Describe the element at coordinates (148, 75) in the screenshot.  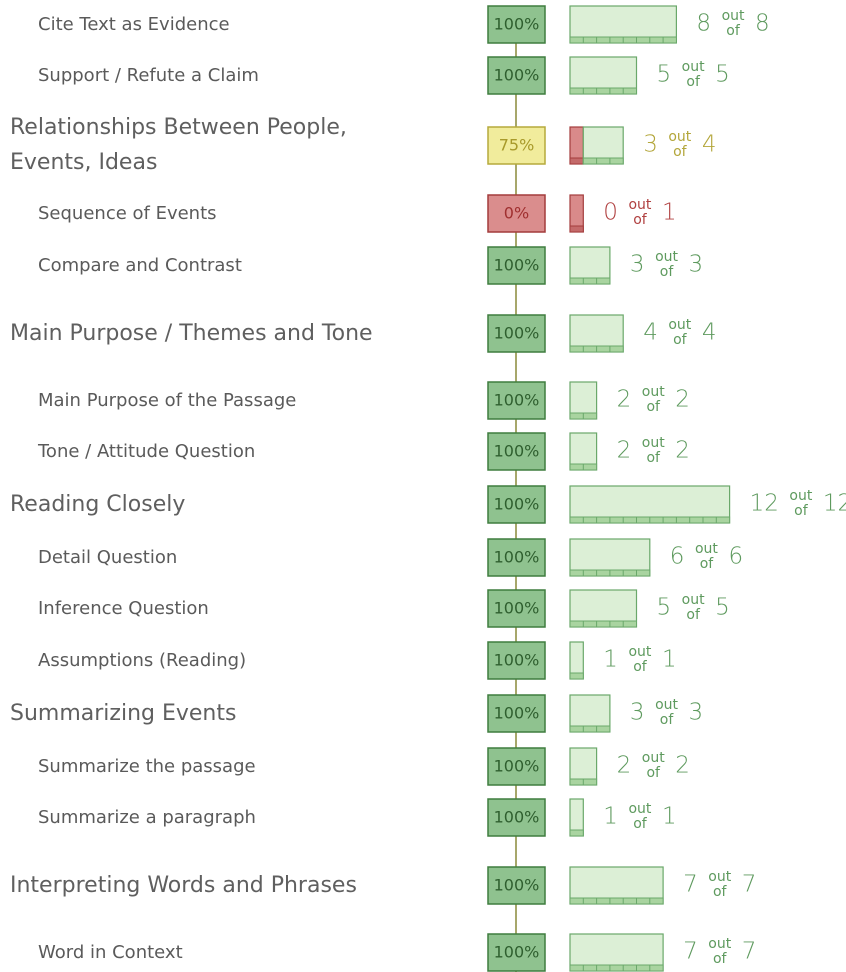
I see `skill-label: Support / Refute a Claim` at that location.